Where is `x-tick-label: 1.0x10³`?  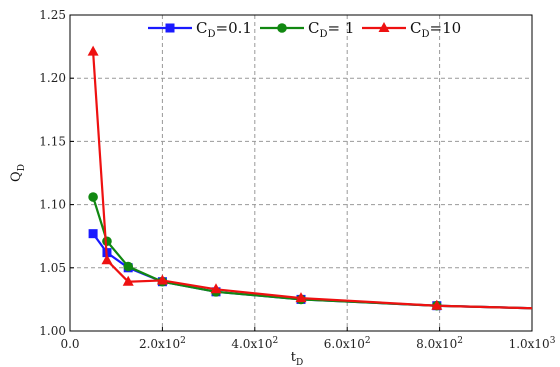 x-tick-label: 1.0x10³ is located at coordinates (532, 343).